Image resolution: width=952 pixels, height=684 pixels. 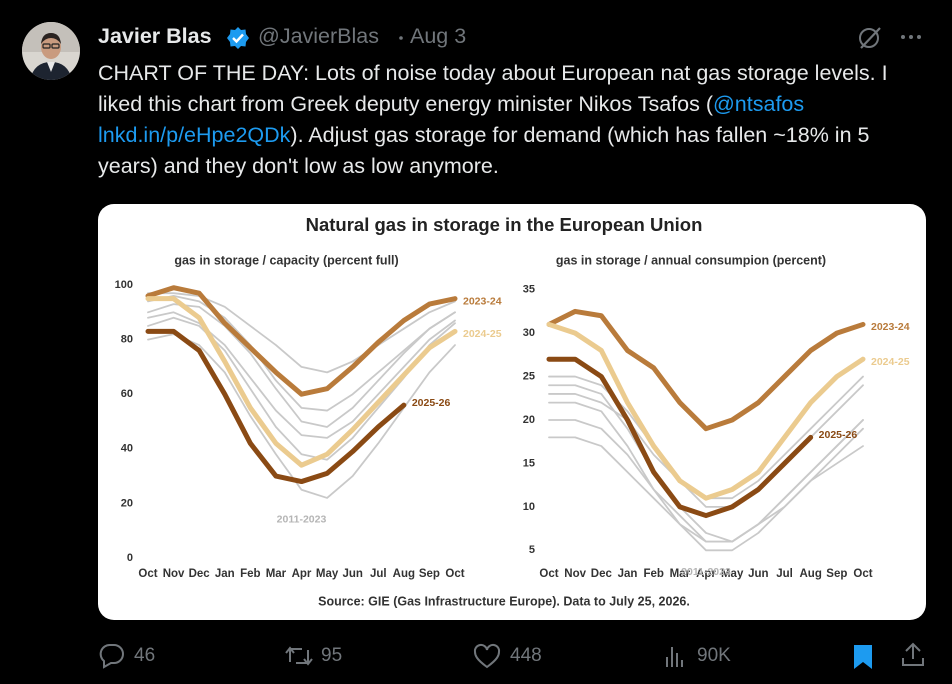 I want to click on url-link: lnkd.in/p/eHpe2QDk, so click(x=194, y=135).